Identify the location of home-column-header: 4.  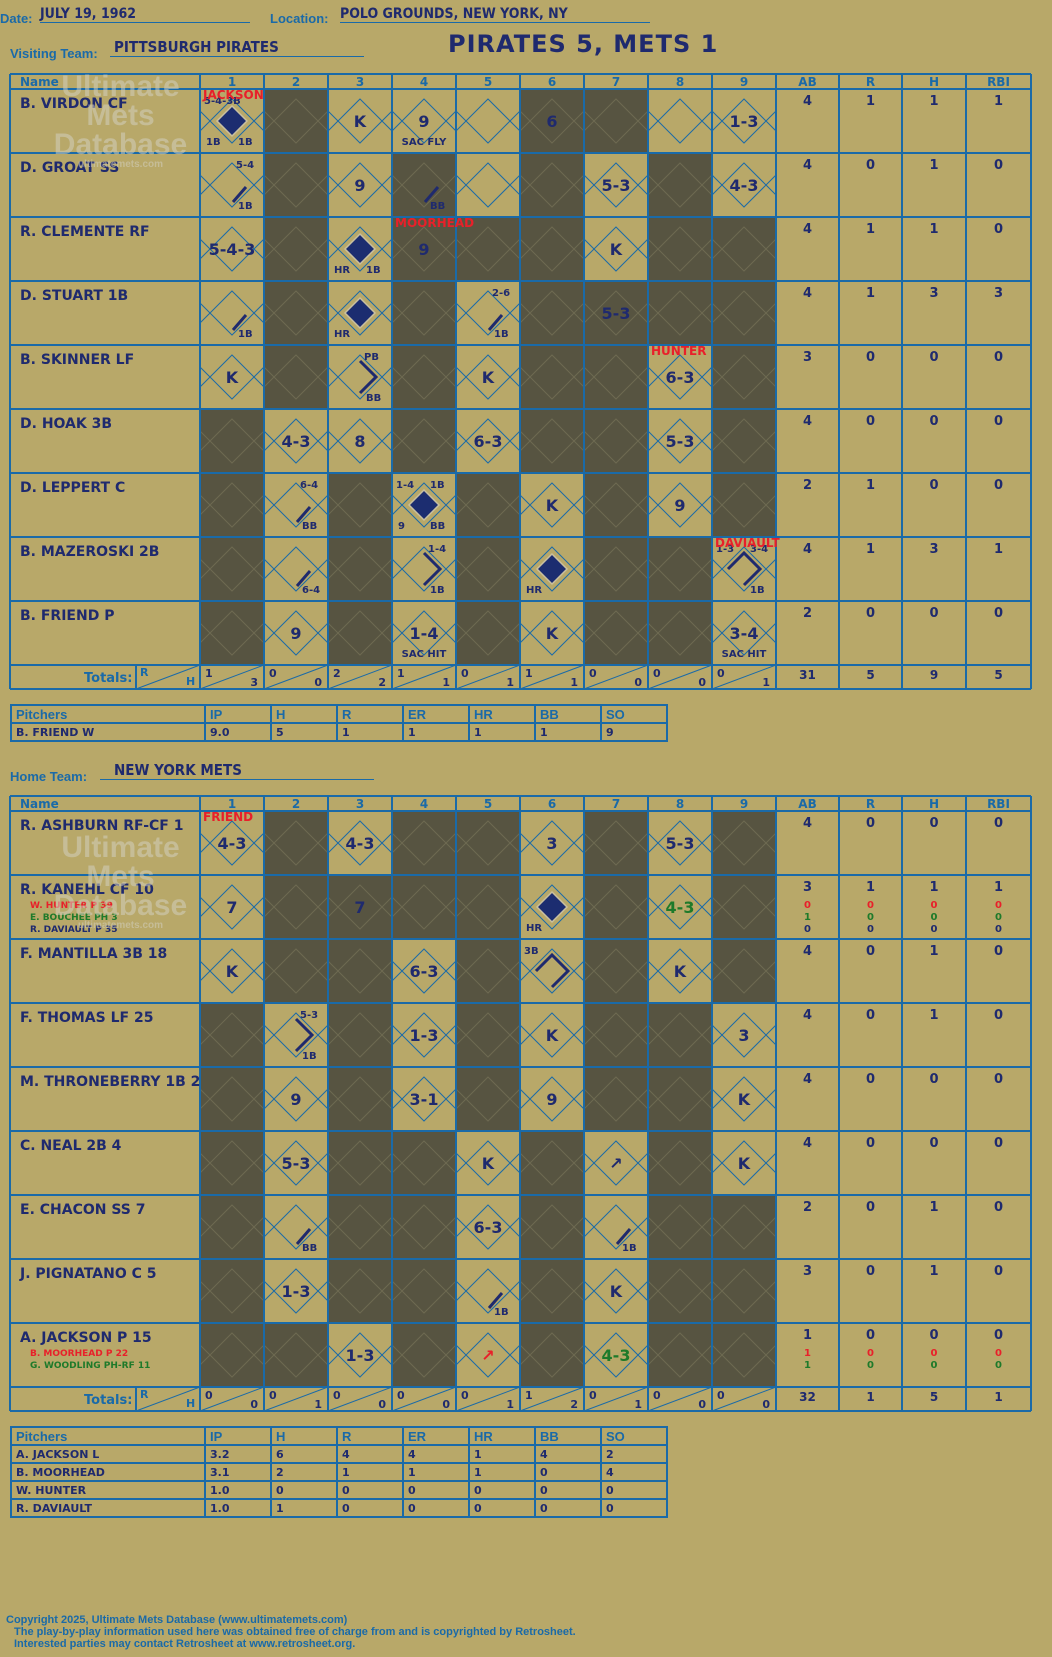
(424, 804).